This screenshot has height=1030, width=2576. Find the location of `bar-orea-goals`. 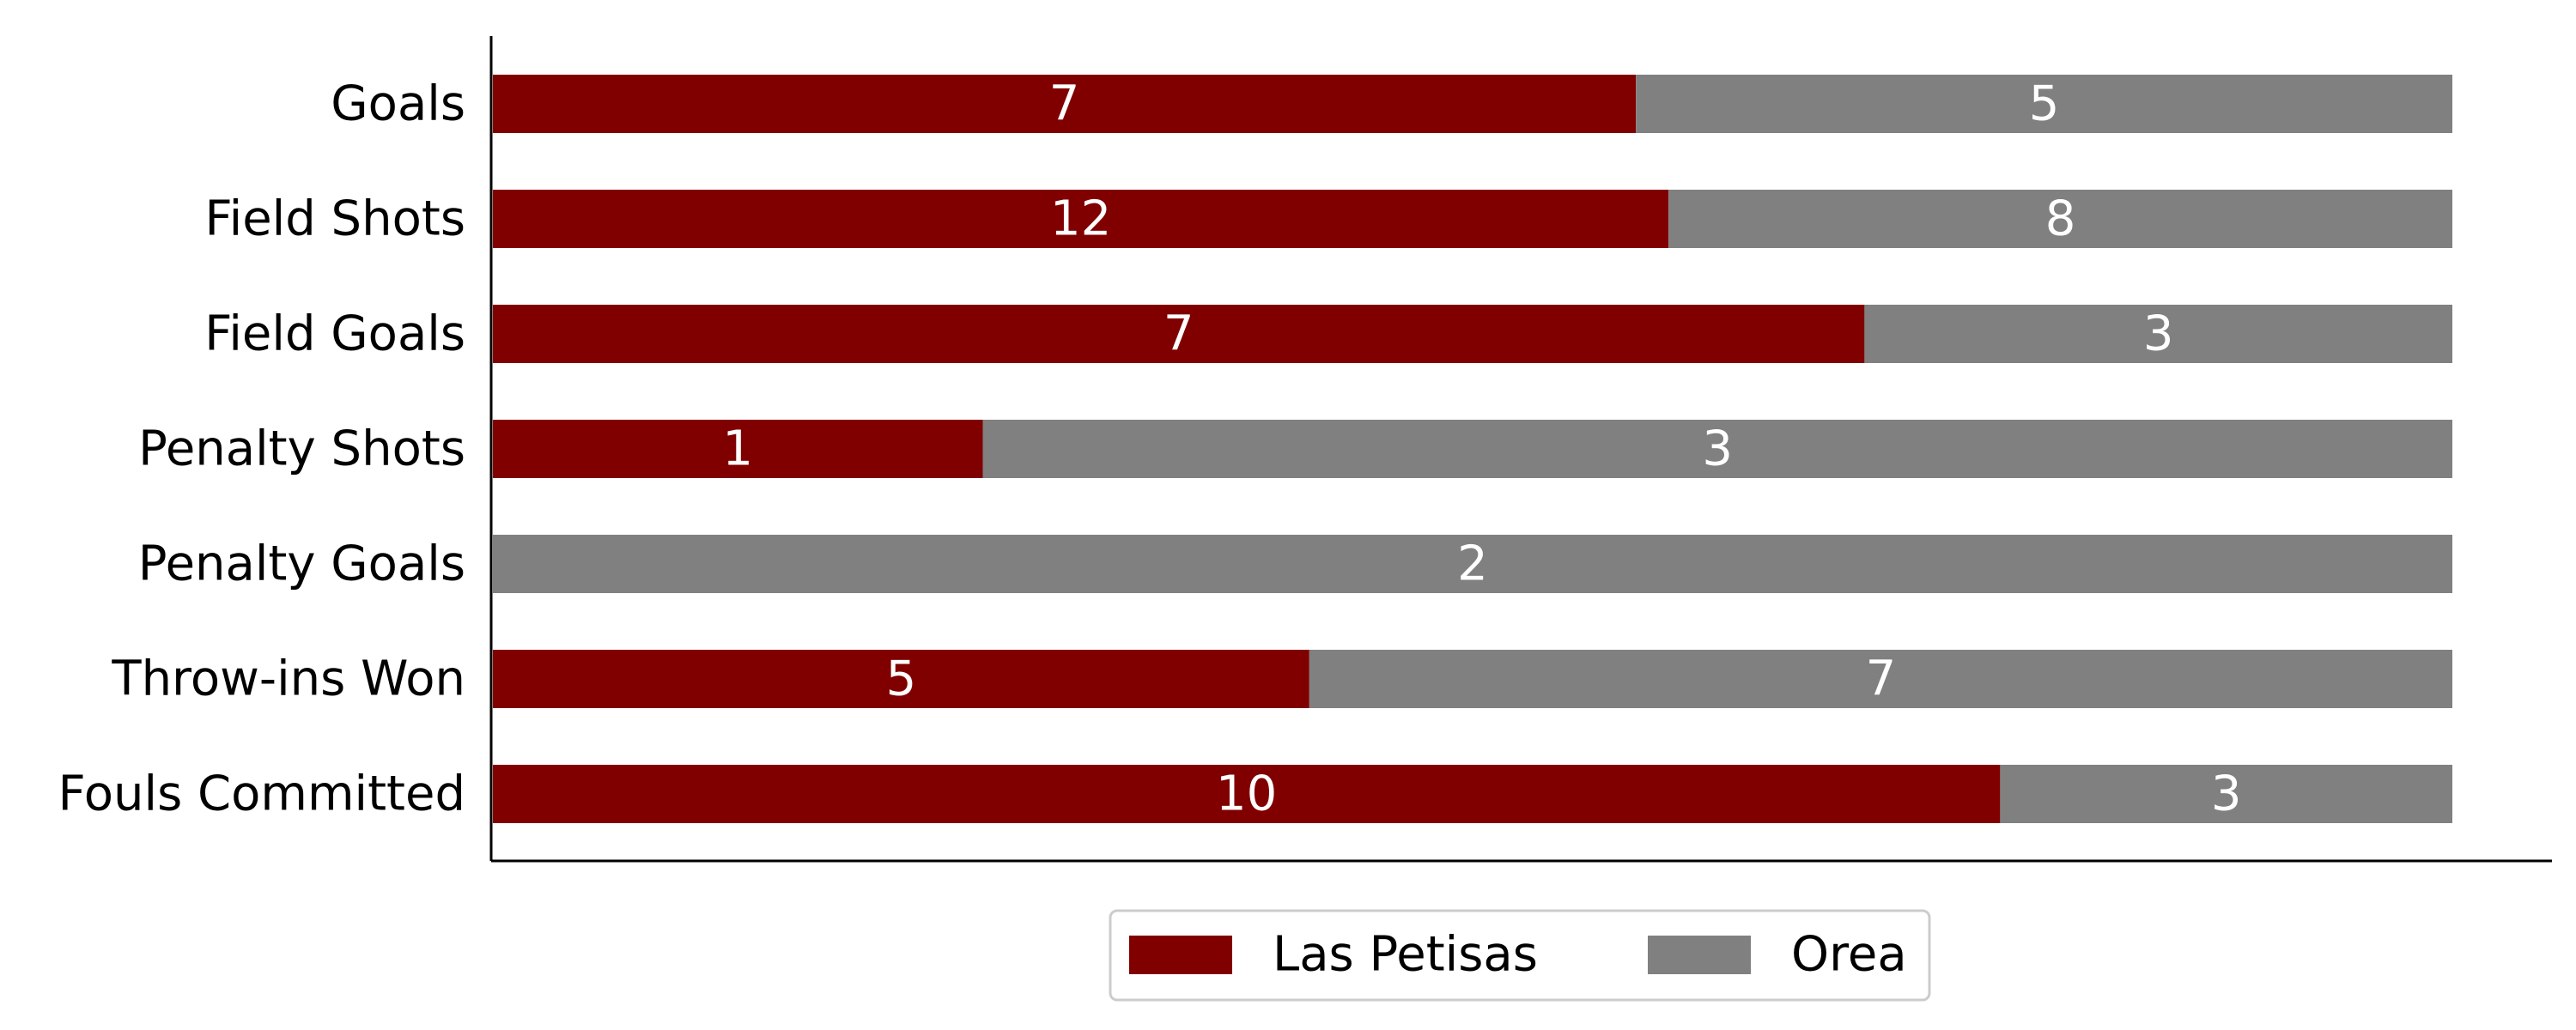

bar-orea-goals is located at coordinates (2044, 104).